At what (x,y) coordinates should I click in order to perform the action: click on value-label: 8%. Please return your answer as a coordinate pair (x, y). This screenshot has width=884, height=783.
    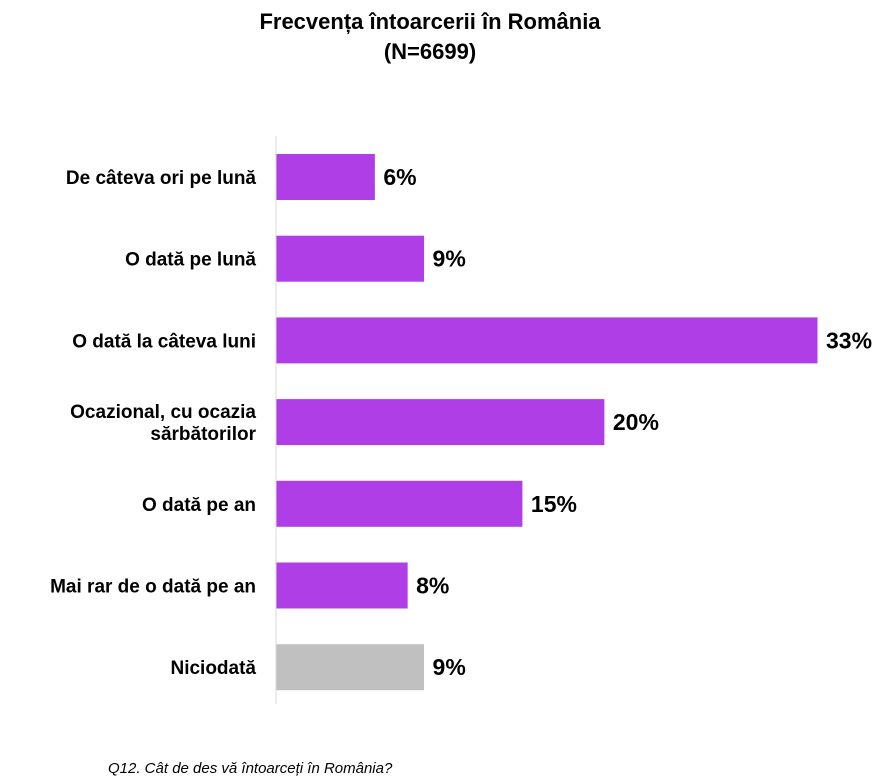
    Looking at the image, I should click on (432, 586).